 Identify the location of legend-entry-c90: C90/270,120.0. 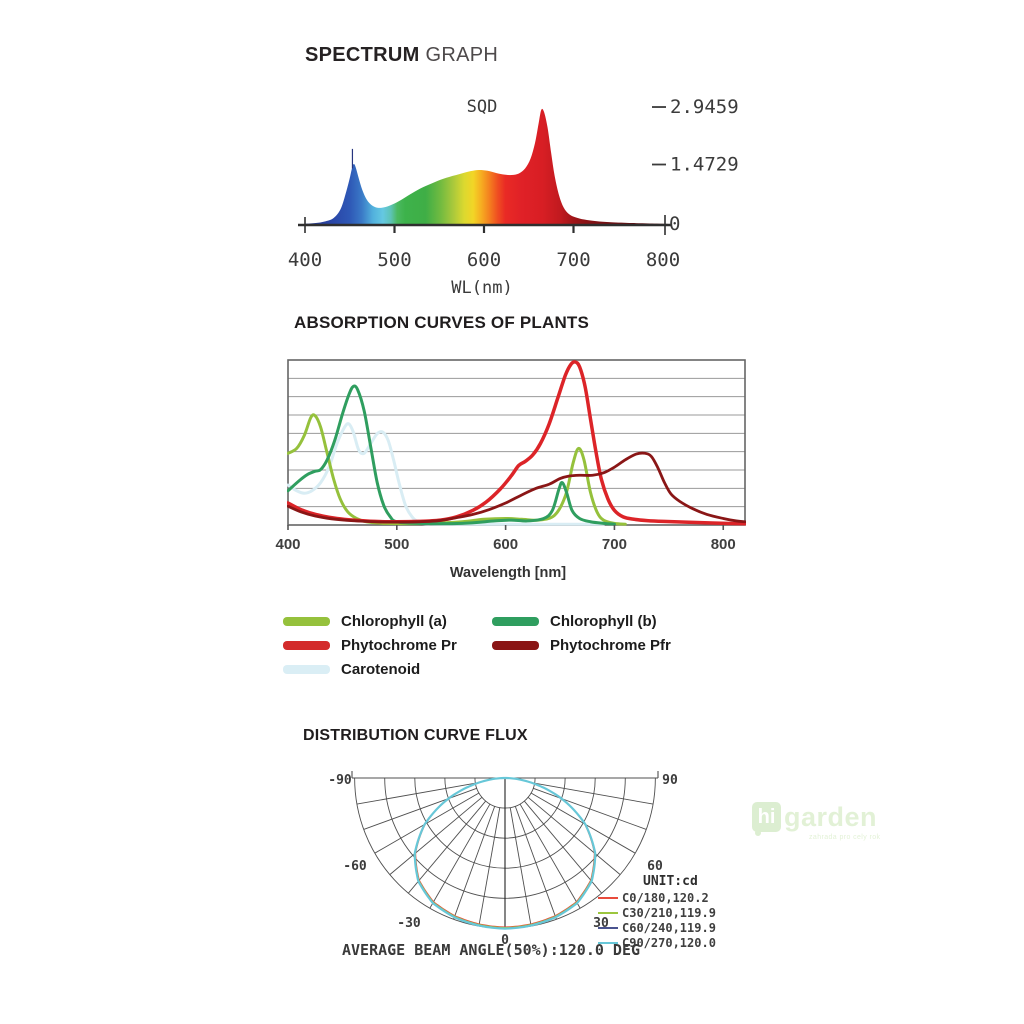
(657, 942).